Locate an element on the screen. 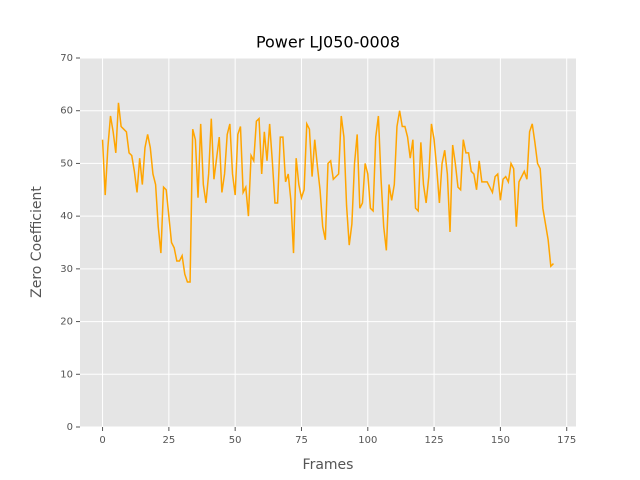  y-tick-label: 0 is located at coordinates (70, 427).